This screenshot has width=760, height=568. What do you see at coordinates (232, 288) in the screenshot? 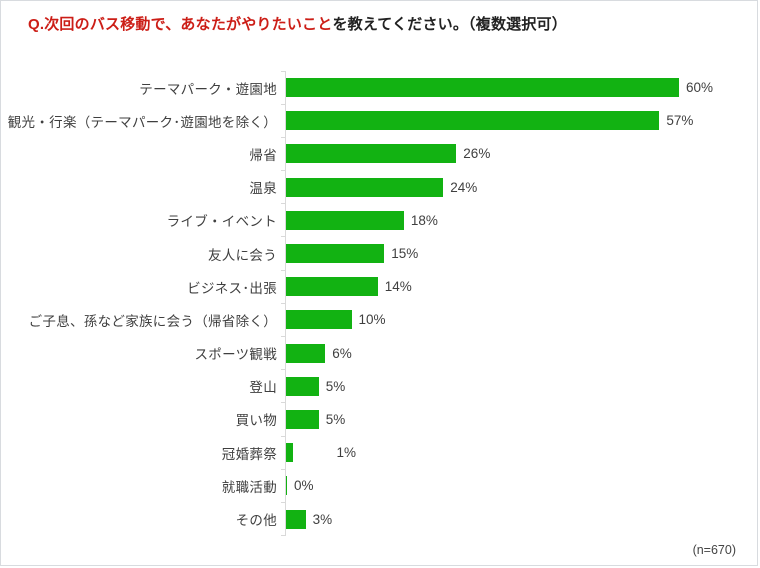
I see `category-label: ビジネス･出張` at bounding box center [232, 288].